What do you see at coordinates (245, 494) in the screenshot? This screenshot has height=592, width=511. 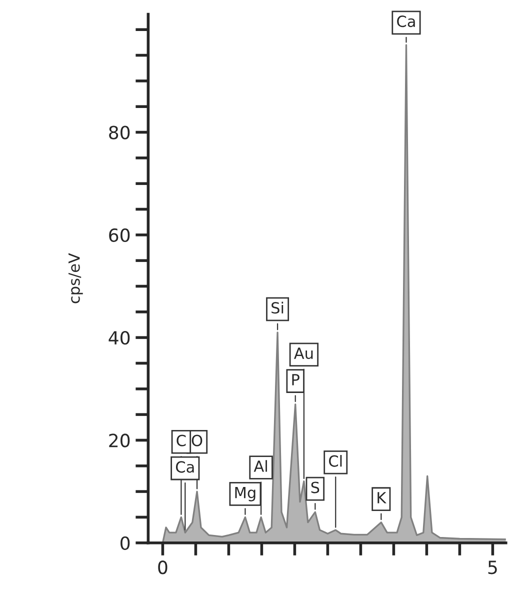 I see `annotation: Mg` at bounding box center [245, 494].